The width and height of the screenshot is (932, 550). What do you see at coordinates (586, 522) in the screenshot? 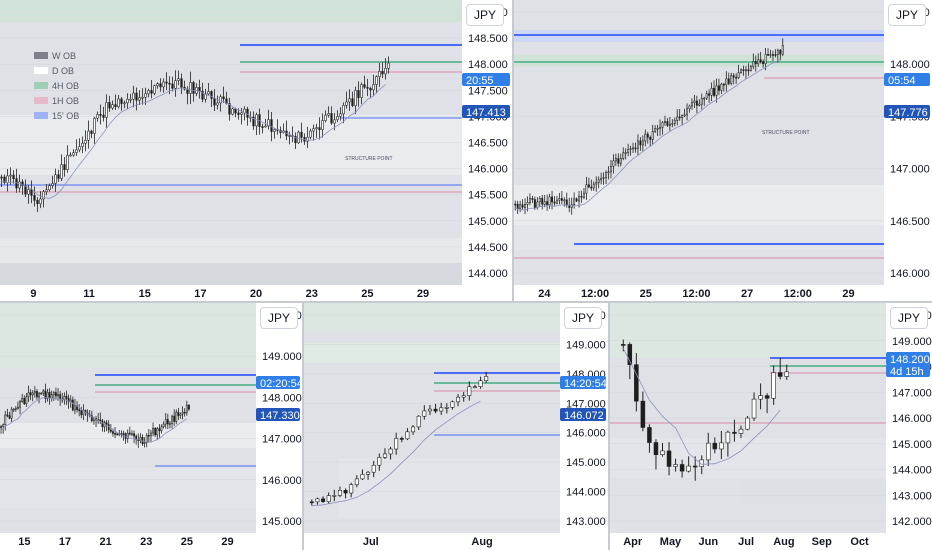
I see `y-tick-label: 143.000` at bounding box center [586, 522].